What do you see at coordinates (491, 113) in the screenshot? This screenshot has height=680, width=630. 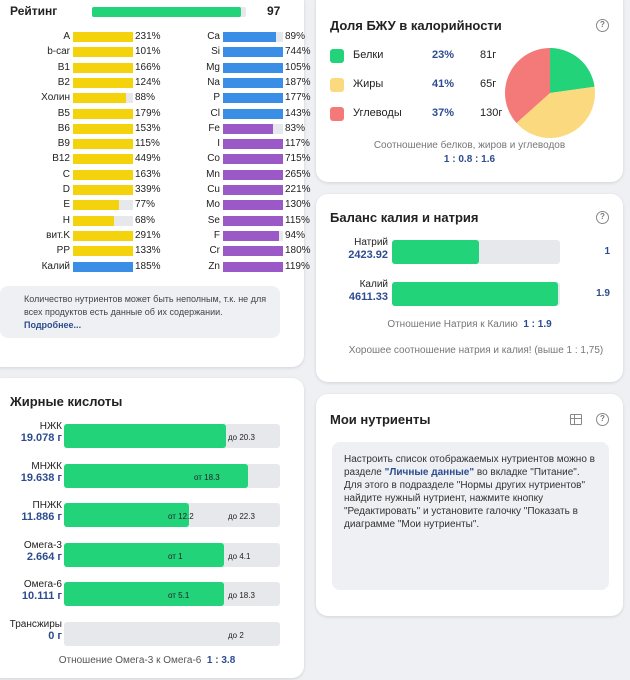 I see `bju-g: 130г` at bounding box center [491, 113].